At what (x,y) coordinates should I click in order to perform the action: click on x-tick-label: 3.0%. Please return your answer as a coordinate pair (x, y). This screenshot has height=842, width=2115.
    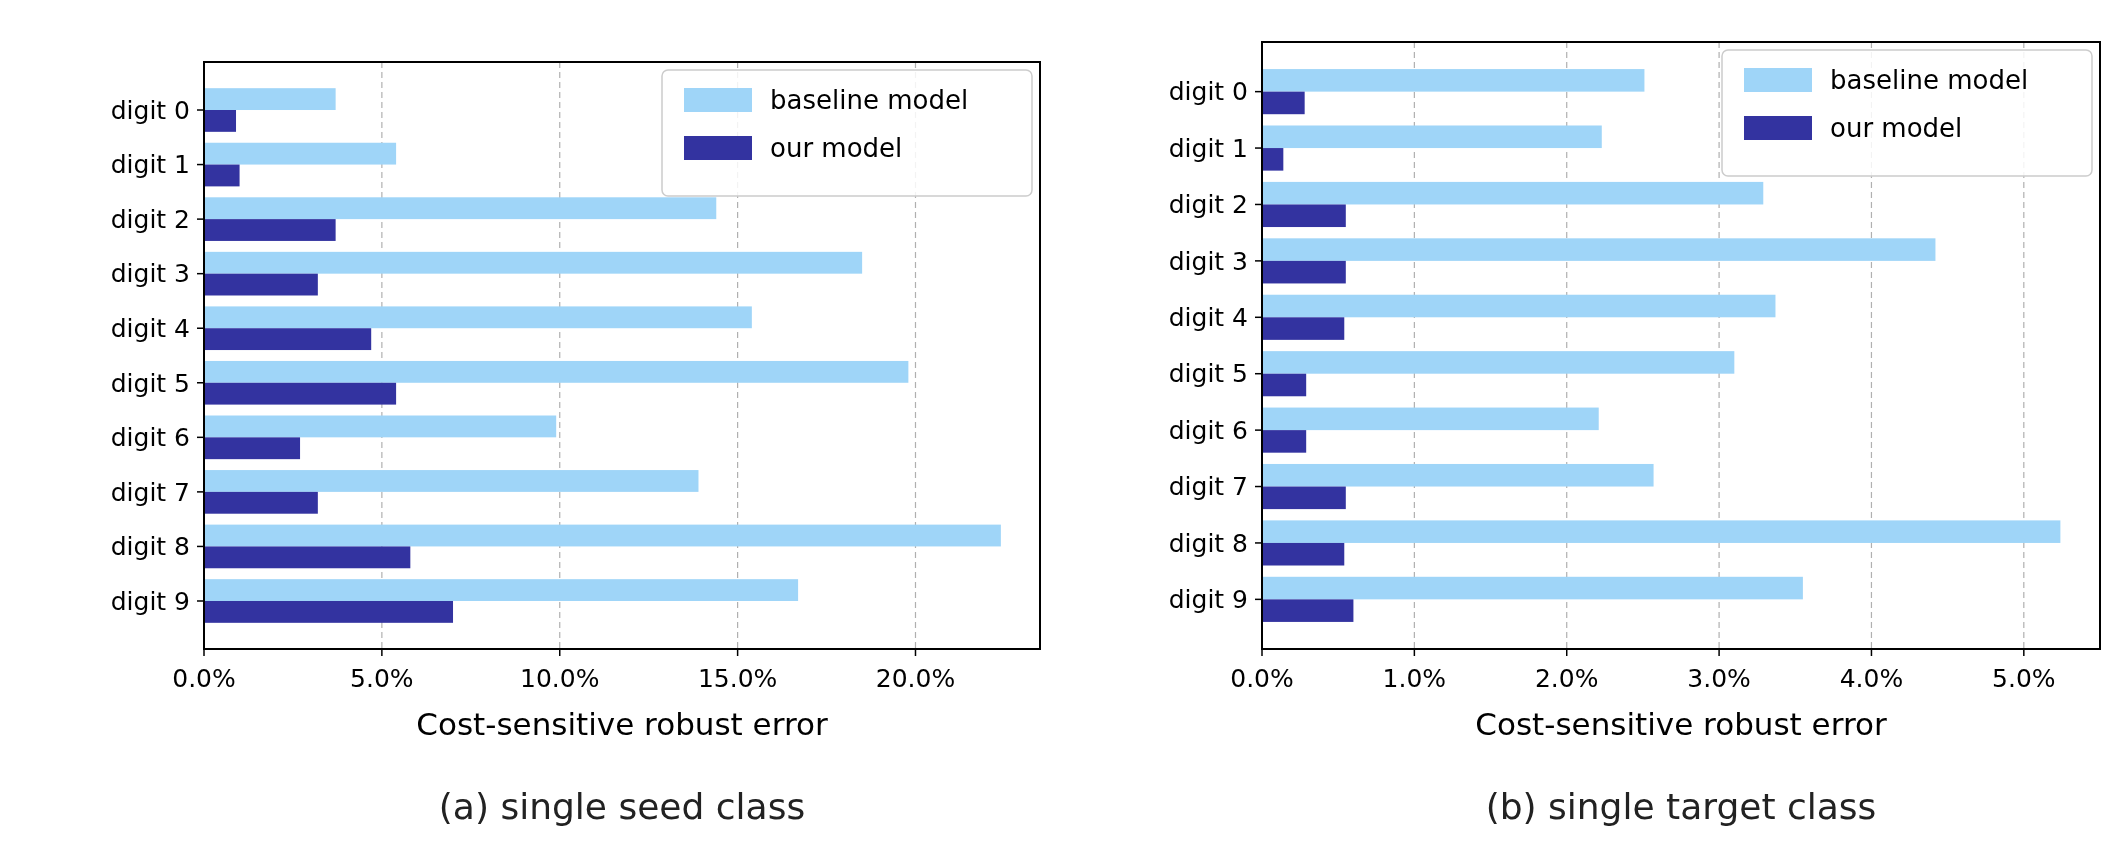
    Looking at the image, I should click on (1719, 678).